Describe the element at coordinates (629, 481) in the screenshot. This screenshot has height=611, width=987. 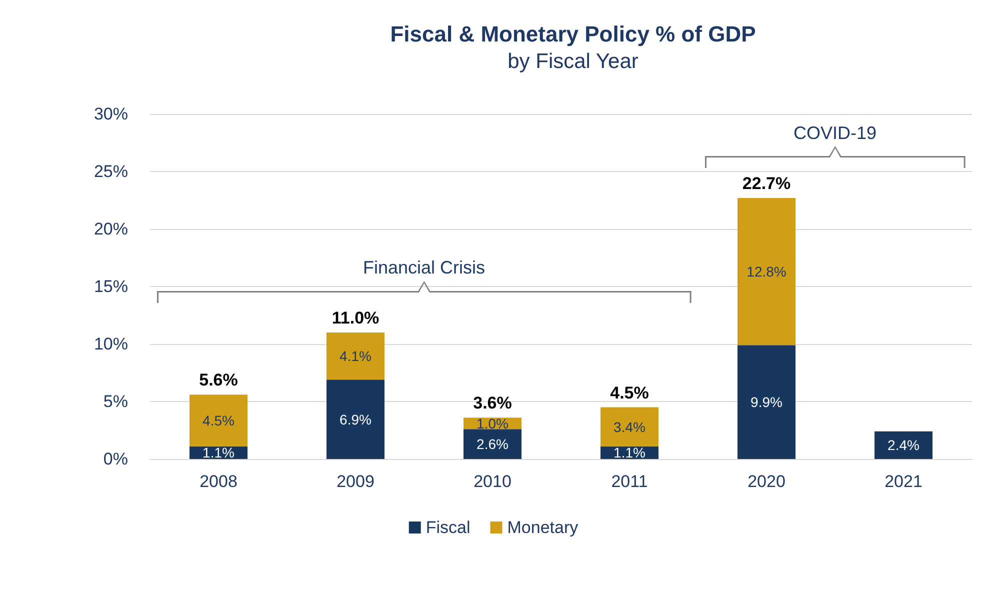
I see `x-tick-label: 2011` at that location.